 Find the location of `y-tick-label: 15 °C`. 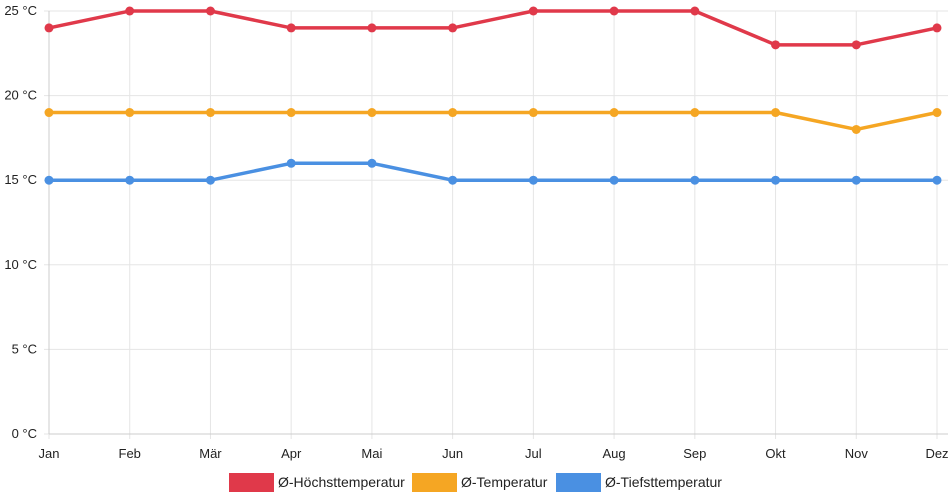

y-tick-label: 15 °C is located at coordinates (20, 179).